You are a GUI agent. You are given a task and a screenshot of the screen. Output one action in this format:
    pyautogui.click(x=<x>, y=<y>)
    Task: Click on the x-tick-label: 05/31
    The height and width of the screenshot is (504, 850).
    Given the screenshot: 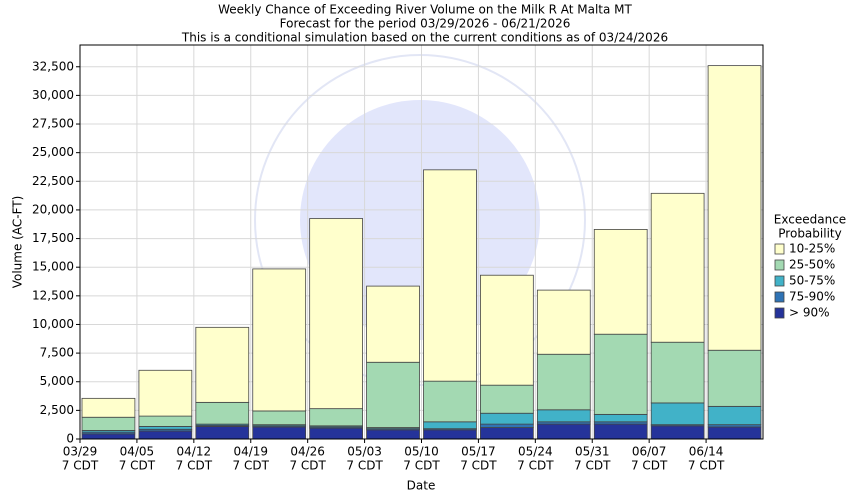 What is the action you would take?
    pyautogui.click(x=592, y=452)
    